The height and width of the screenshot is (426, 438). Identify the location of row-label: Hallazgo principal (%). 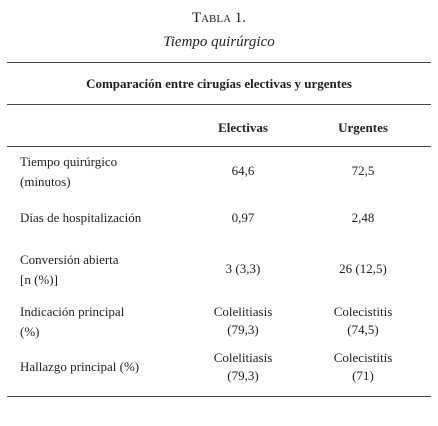
(80, 366).